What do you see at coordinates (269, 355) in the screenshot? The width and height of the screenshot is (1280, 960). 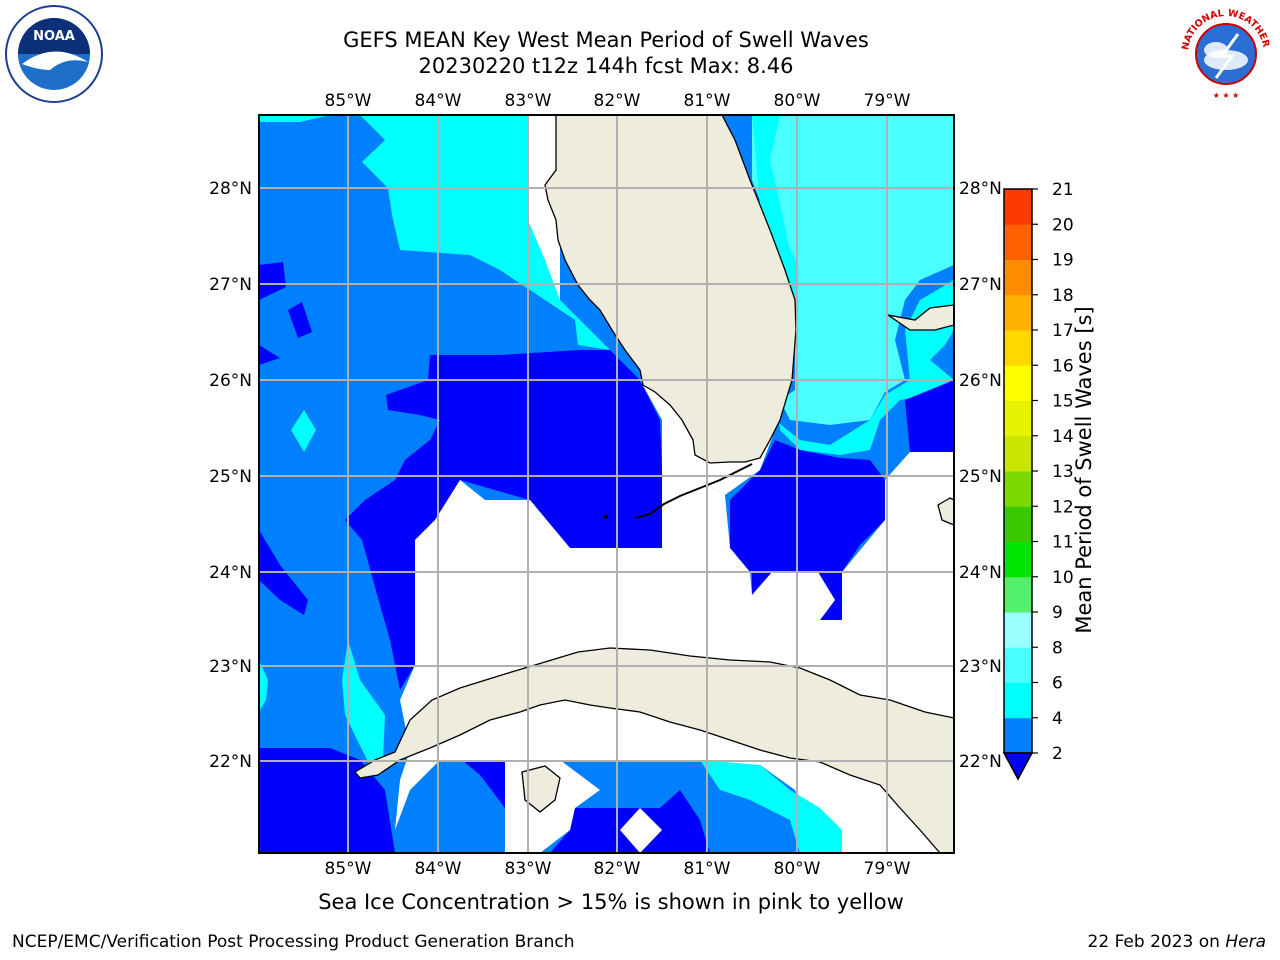 I see `field-level-2-4-west3` at bounding box center [269, 355].